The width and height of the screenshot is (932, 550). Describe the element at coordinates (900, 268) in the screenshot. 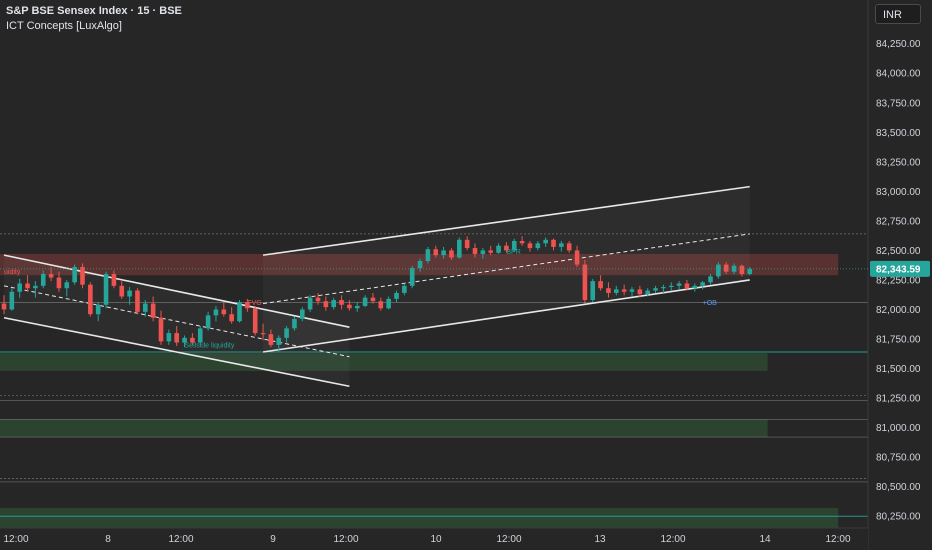

I see `last-price-badge` at that location.